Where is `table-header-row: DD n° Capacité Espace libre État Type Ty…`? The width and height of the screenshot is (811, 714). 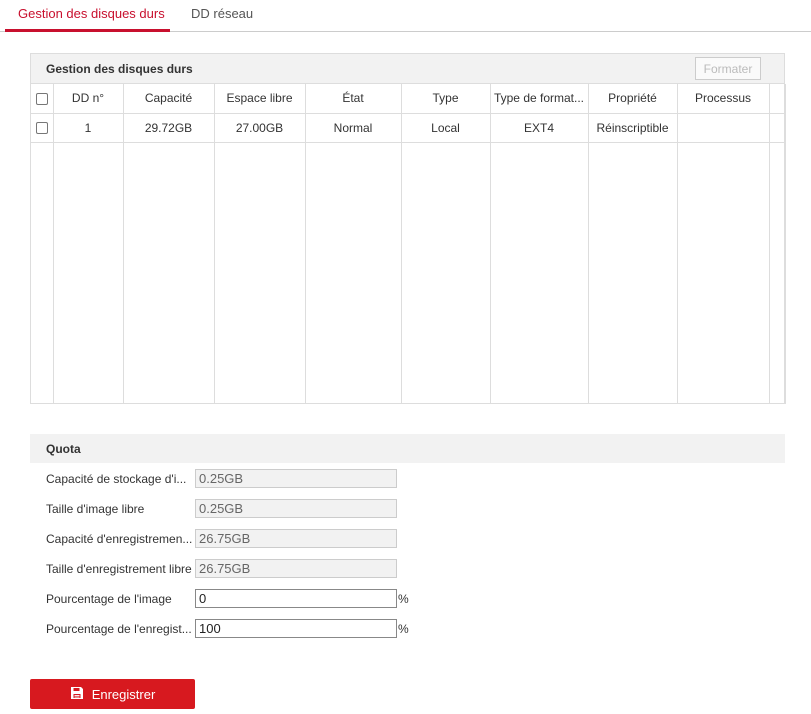
table-header-row: DD n° Capacité Espace libre État Type Ty… is located at coordinates (408, 99).